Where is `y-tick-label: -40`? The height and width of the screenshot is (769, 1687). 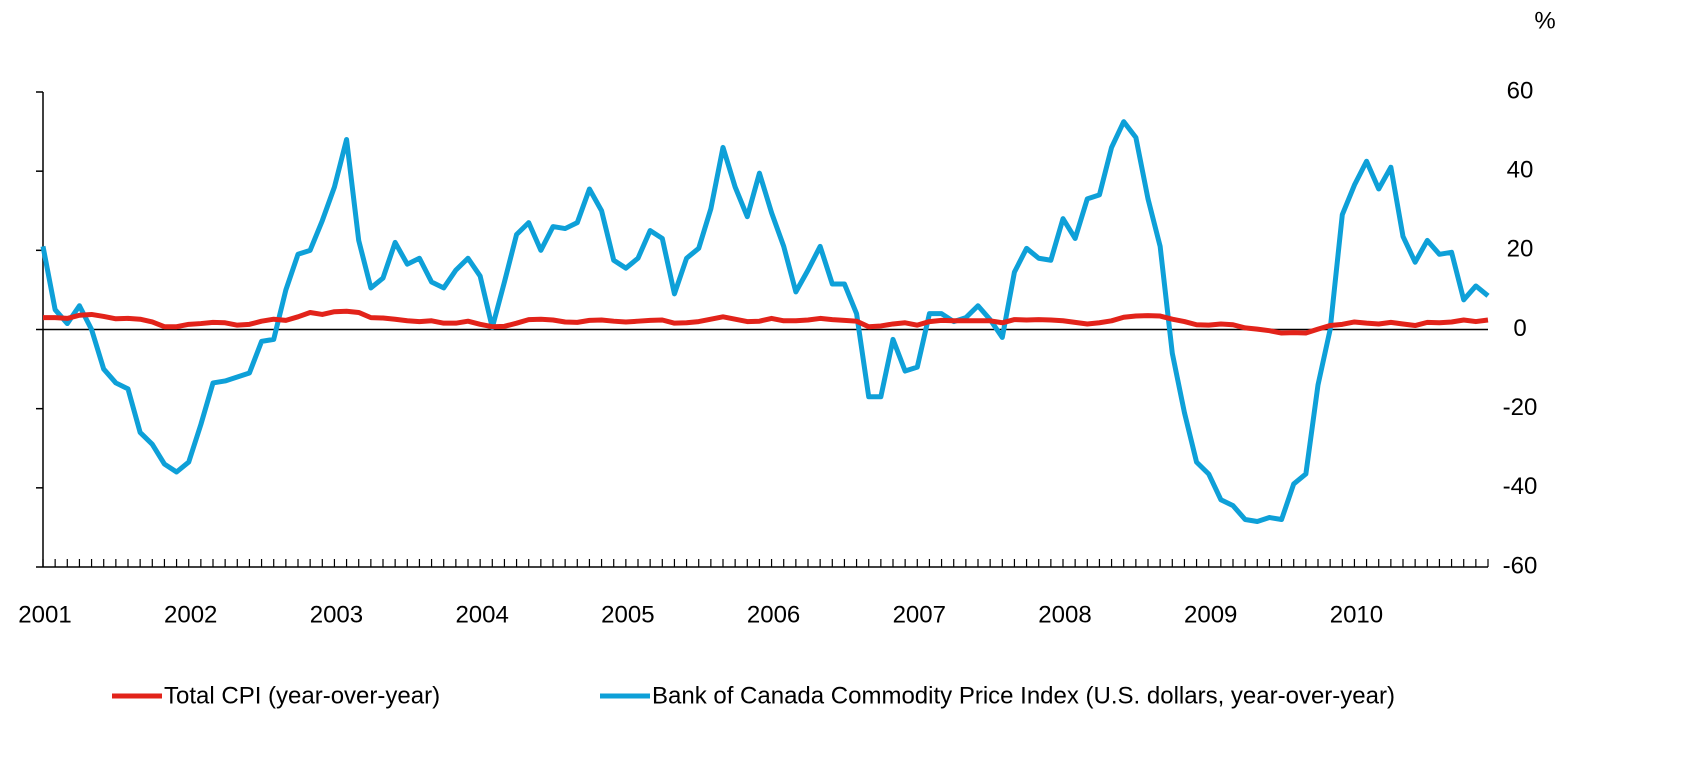 y-tick-label: -40 is located at coordinates (1520, 486).